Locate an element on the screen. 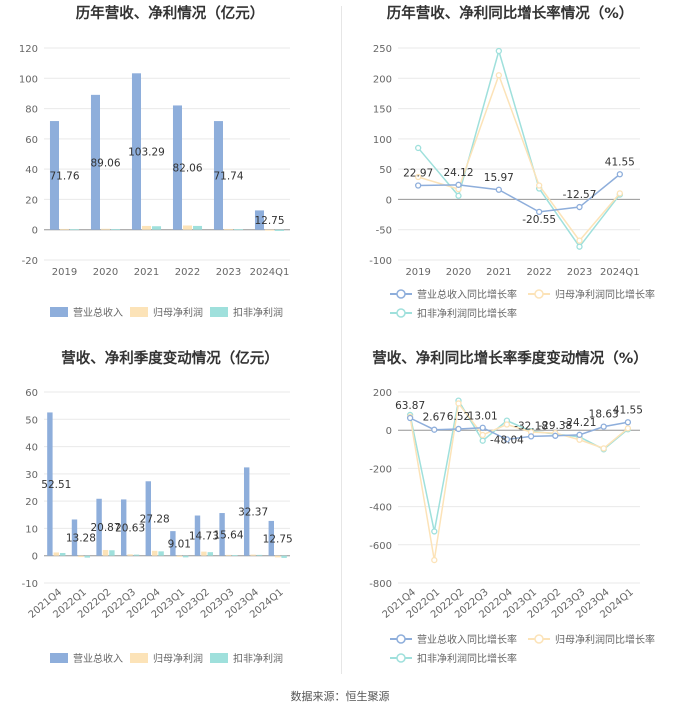 This screenshot has width=680, height=712. annual-growth-y-tick-label: 150 is located at coordinates (382, 110).